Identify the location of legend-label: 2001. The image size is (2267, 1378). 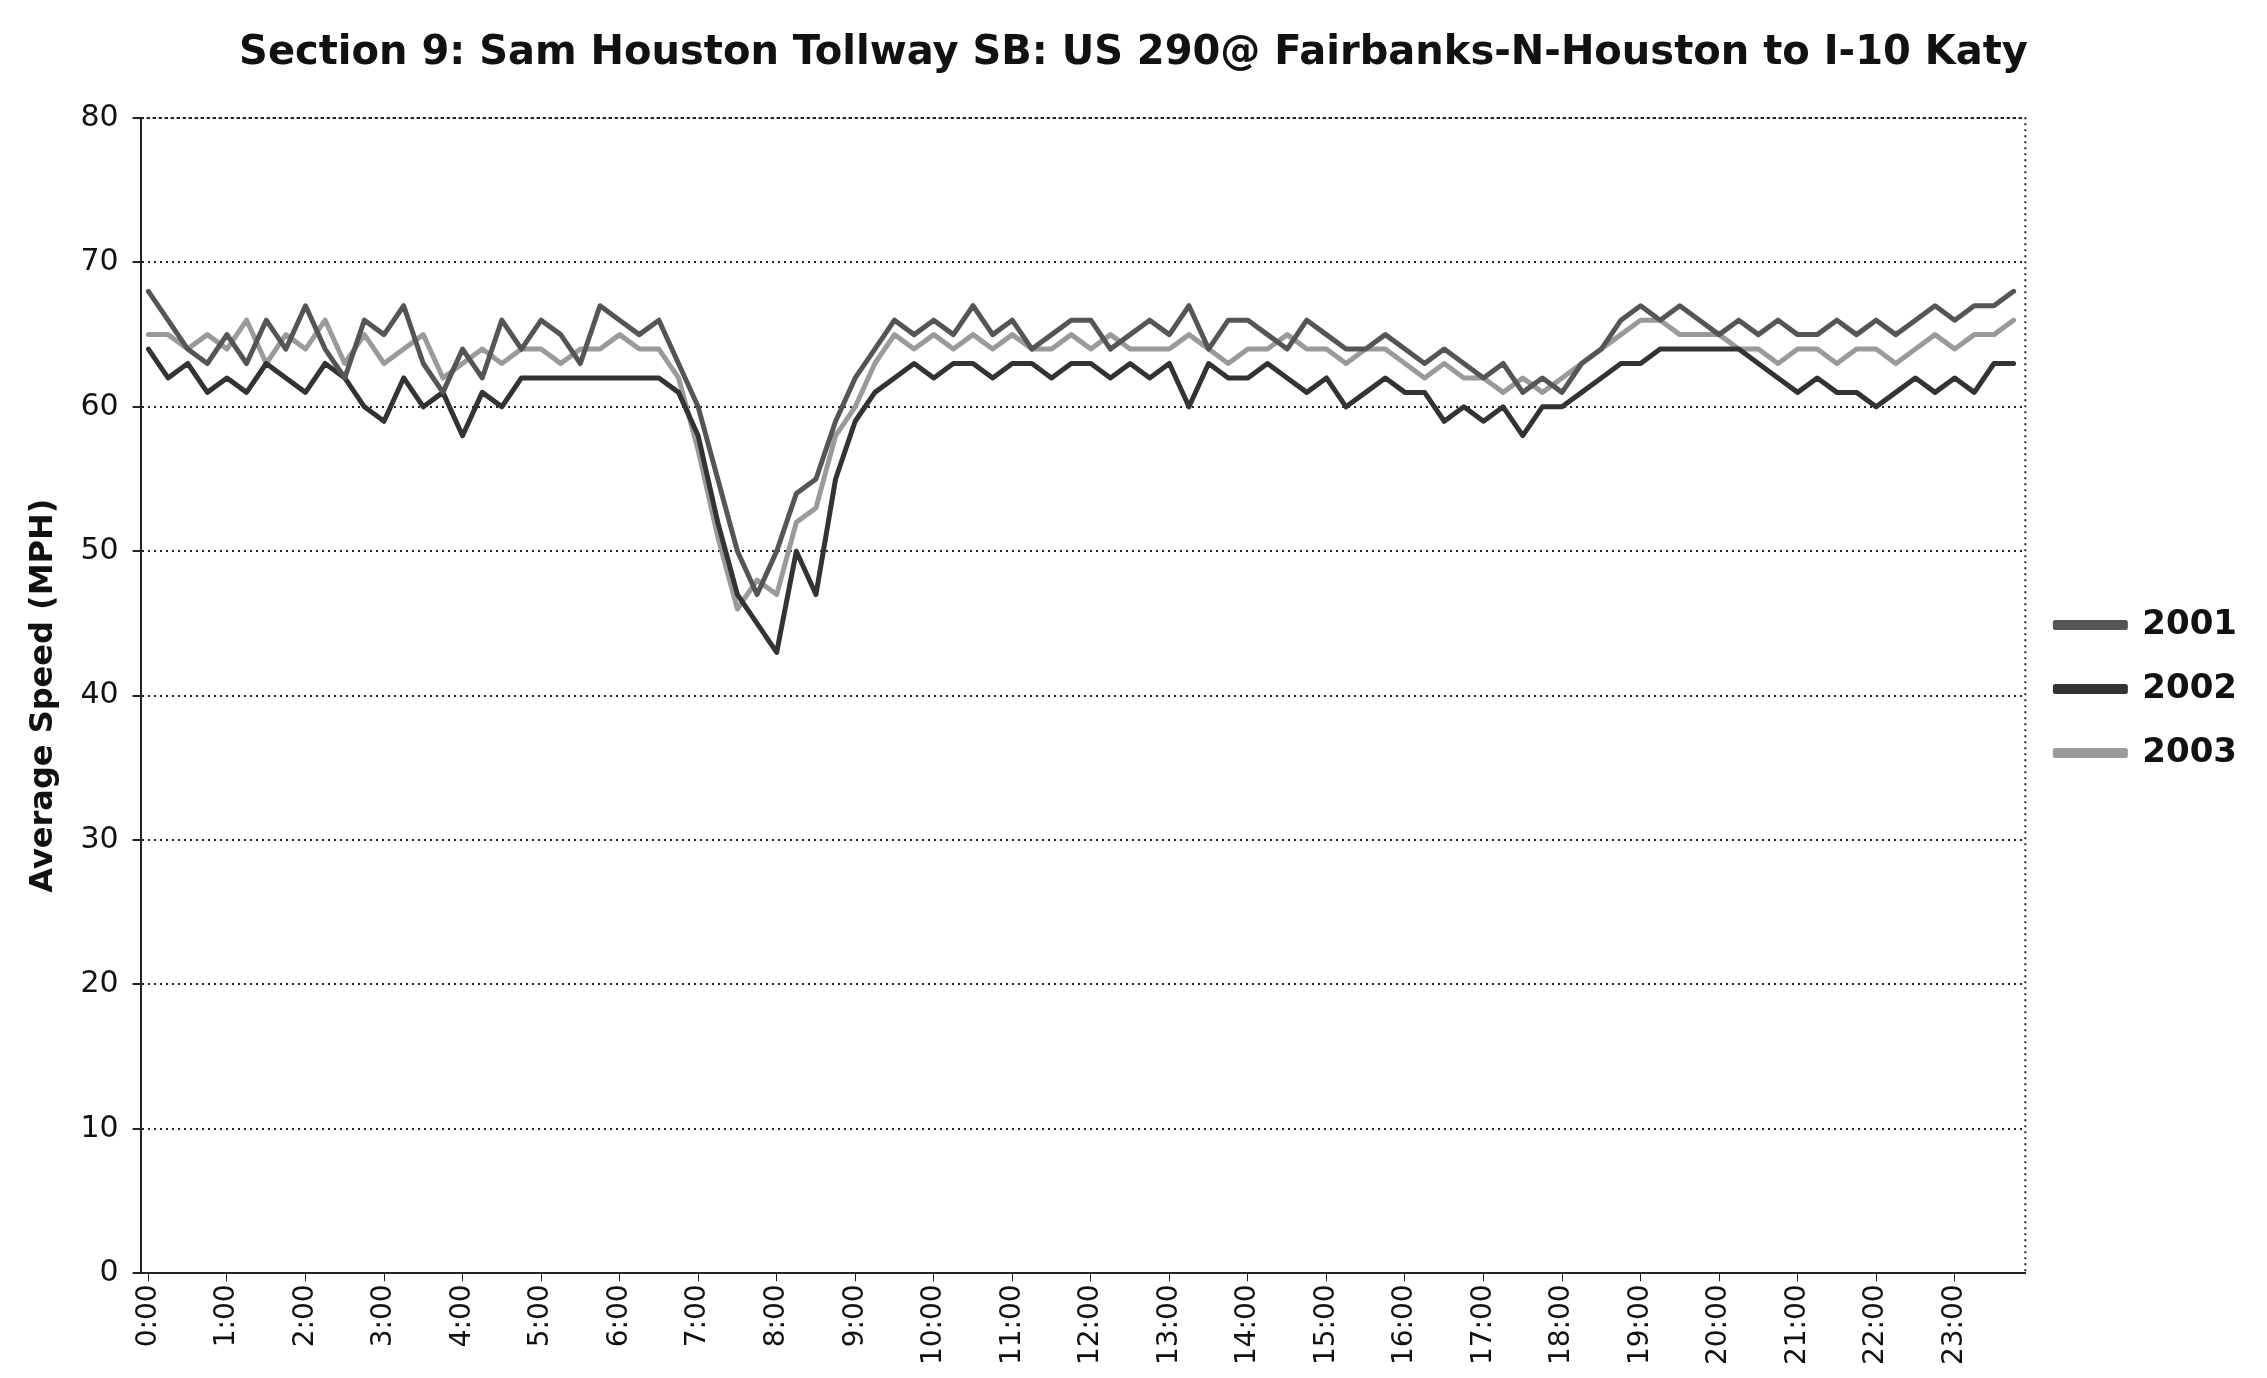
(2190, 621).